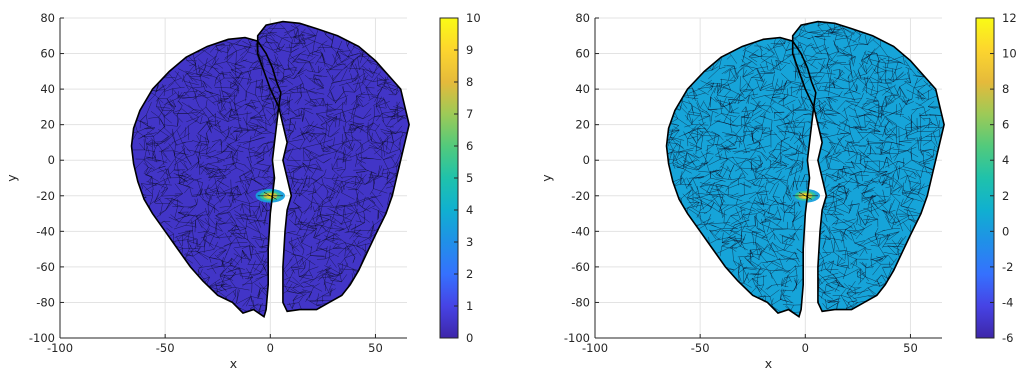 This screenshot has width=1019, height=374. Describe the element at coordinates (1007, 267) in the screenshot. I see `colorbar-tick-label: -2` at that location.